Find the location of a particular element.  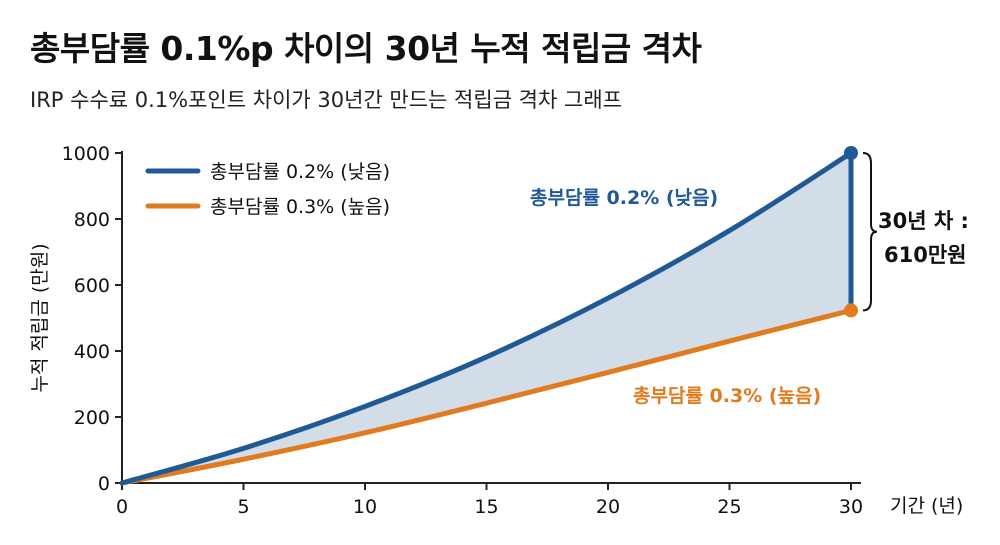

x-tick-label: 20 is located at coordinates (608, 507).